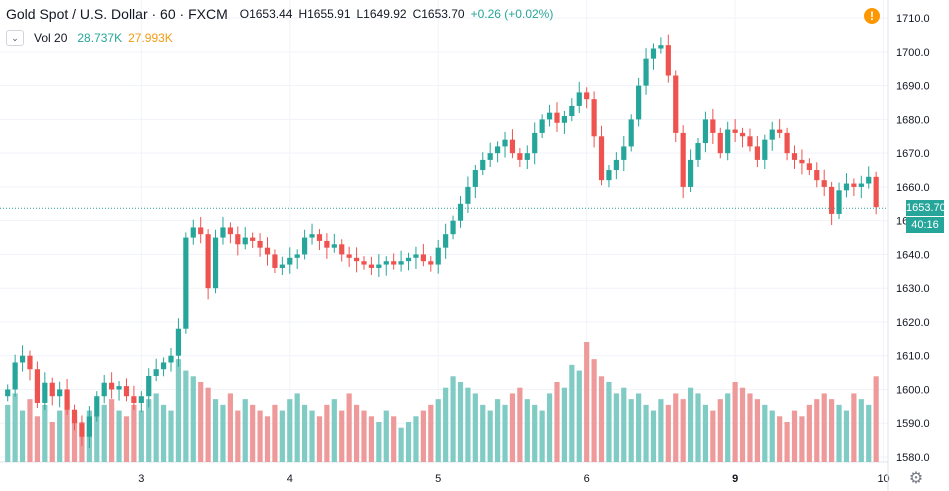  Describe the element at coordinates (913, 255) in the screenshot. I see `y-tick-label: 1640.0` at that location.